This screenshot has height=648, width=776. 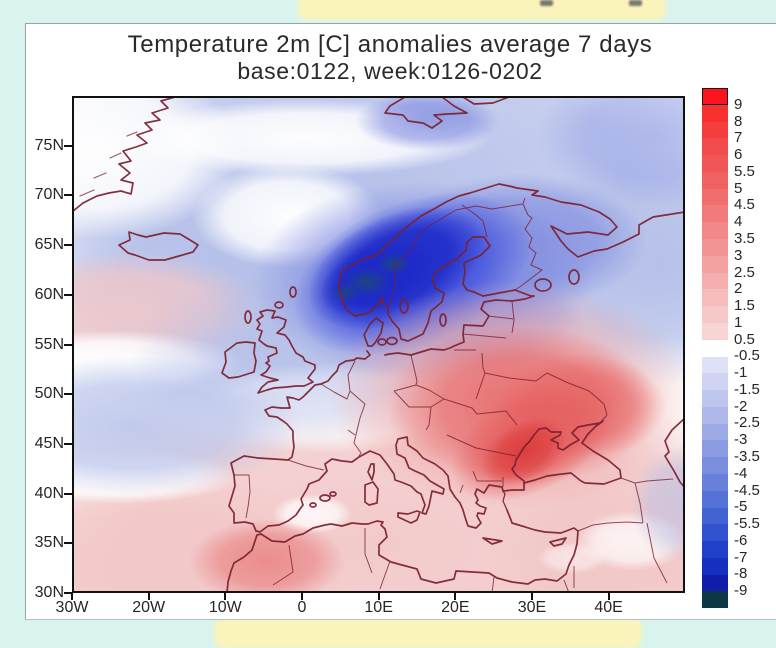 What do you see at coordinates (738, 255) in the screenshot?
I see `colorbar-label: 3` at bounding box center [738, 255].